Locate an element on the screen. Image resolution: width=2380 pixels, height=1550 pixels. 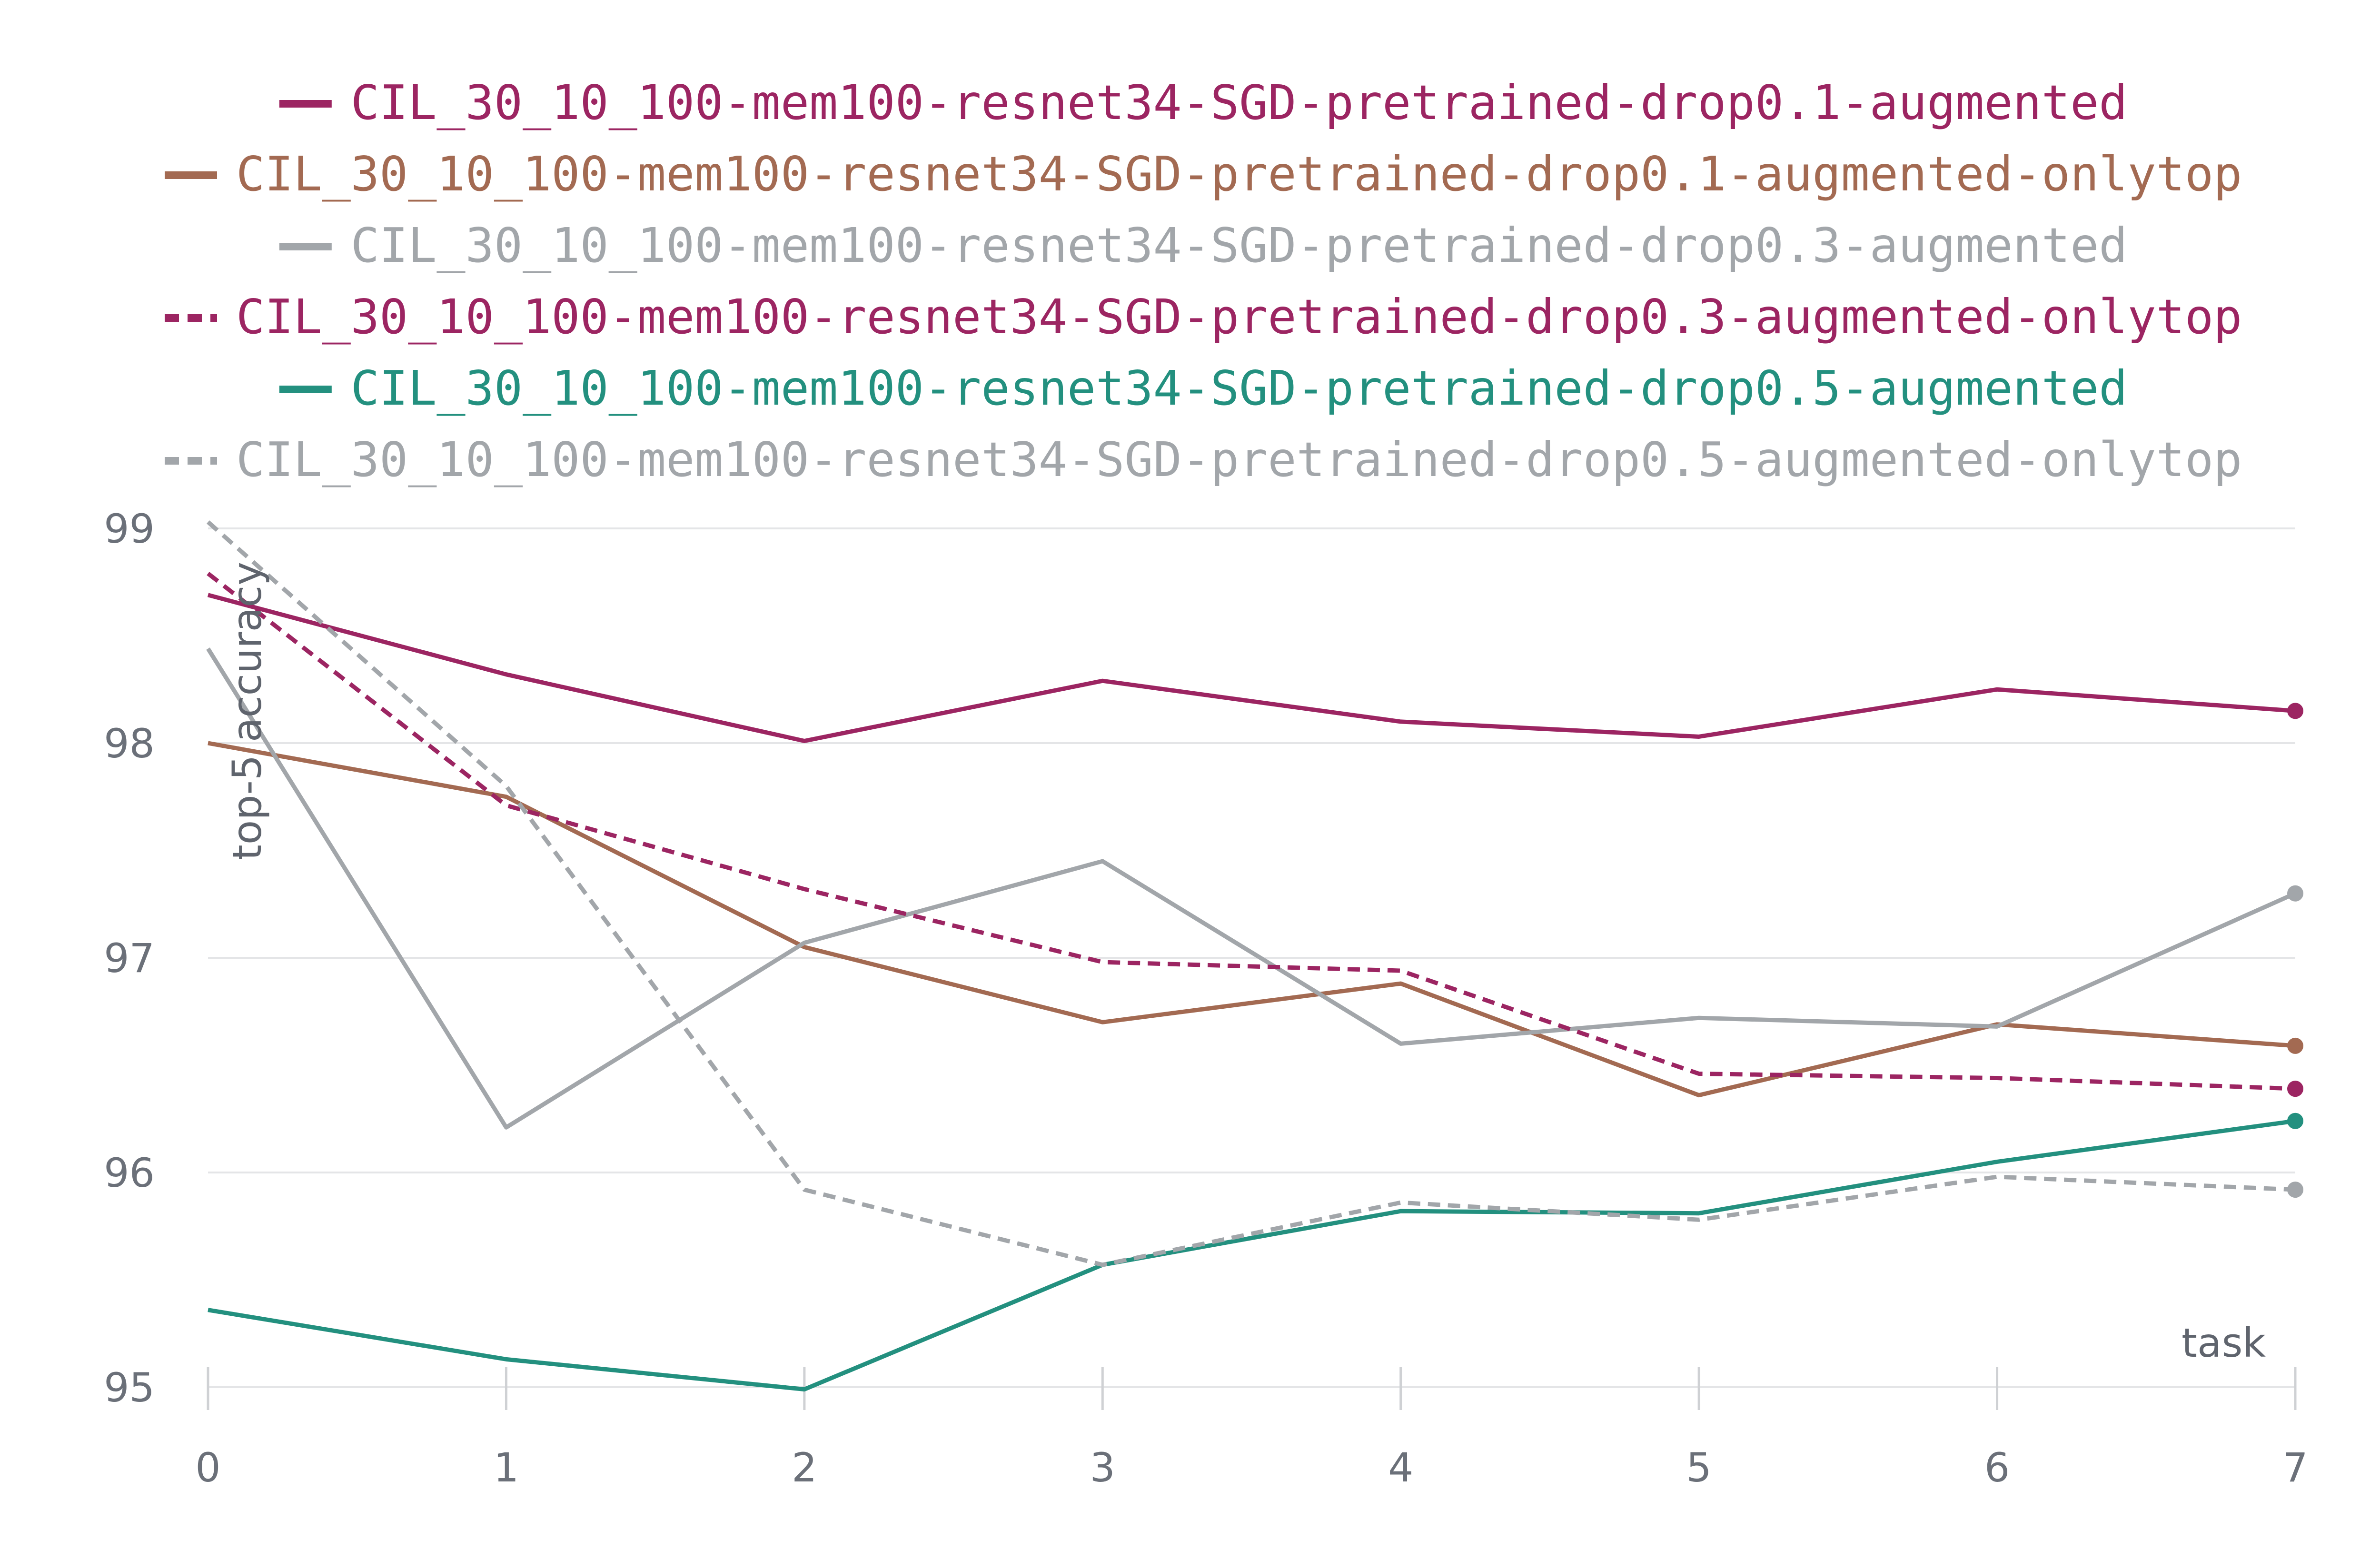
x-tick-label: 5 is located at coordinates (1698, 1467).